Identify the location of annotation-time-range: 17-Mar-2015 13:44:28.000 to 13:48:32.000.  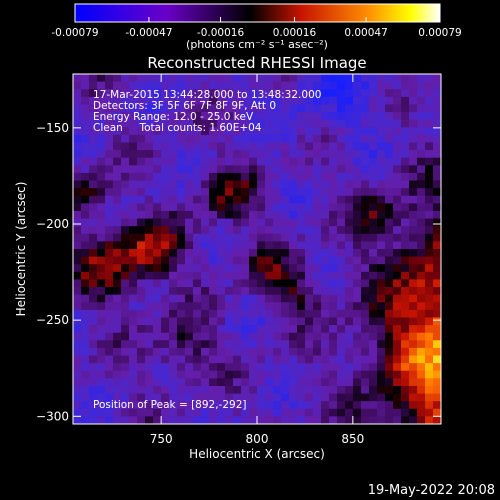
(207, 95).